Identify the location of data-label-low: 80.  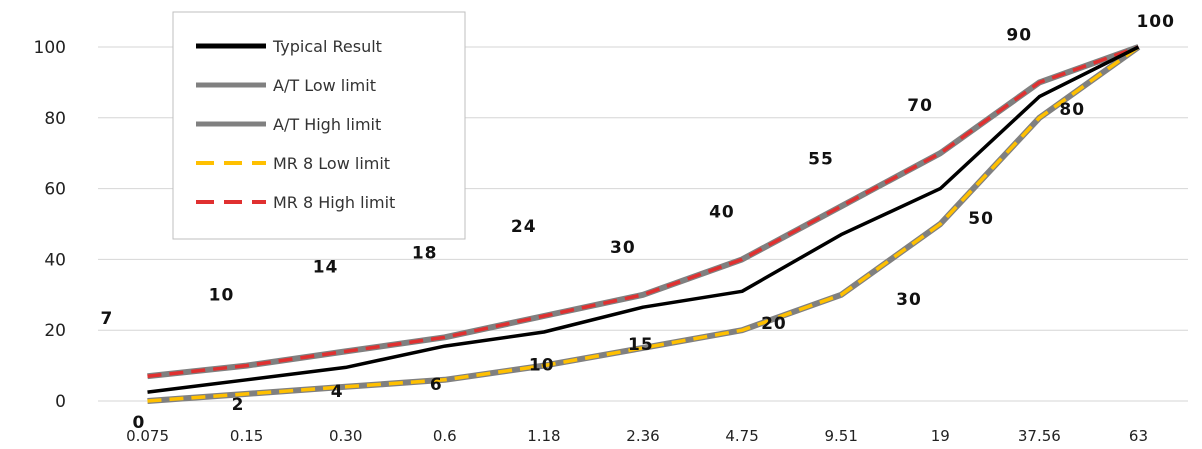
(1072, 110).